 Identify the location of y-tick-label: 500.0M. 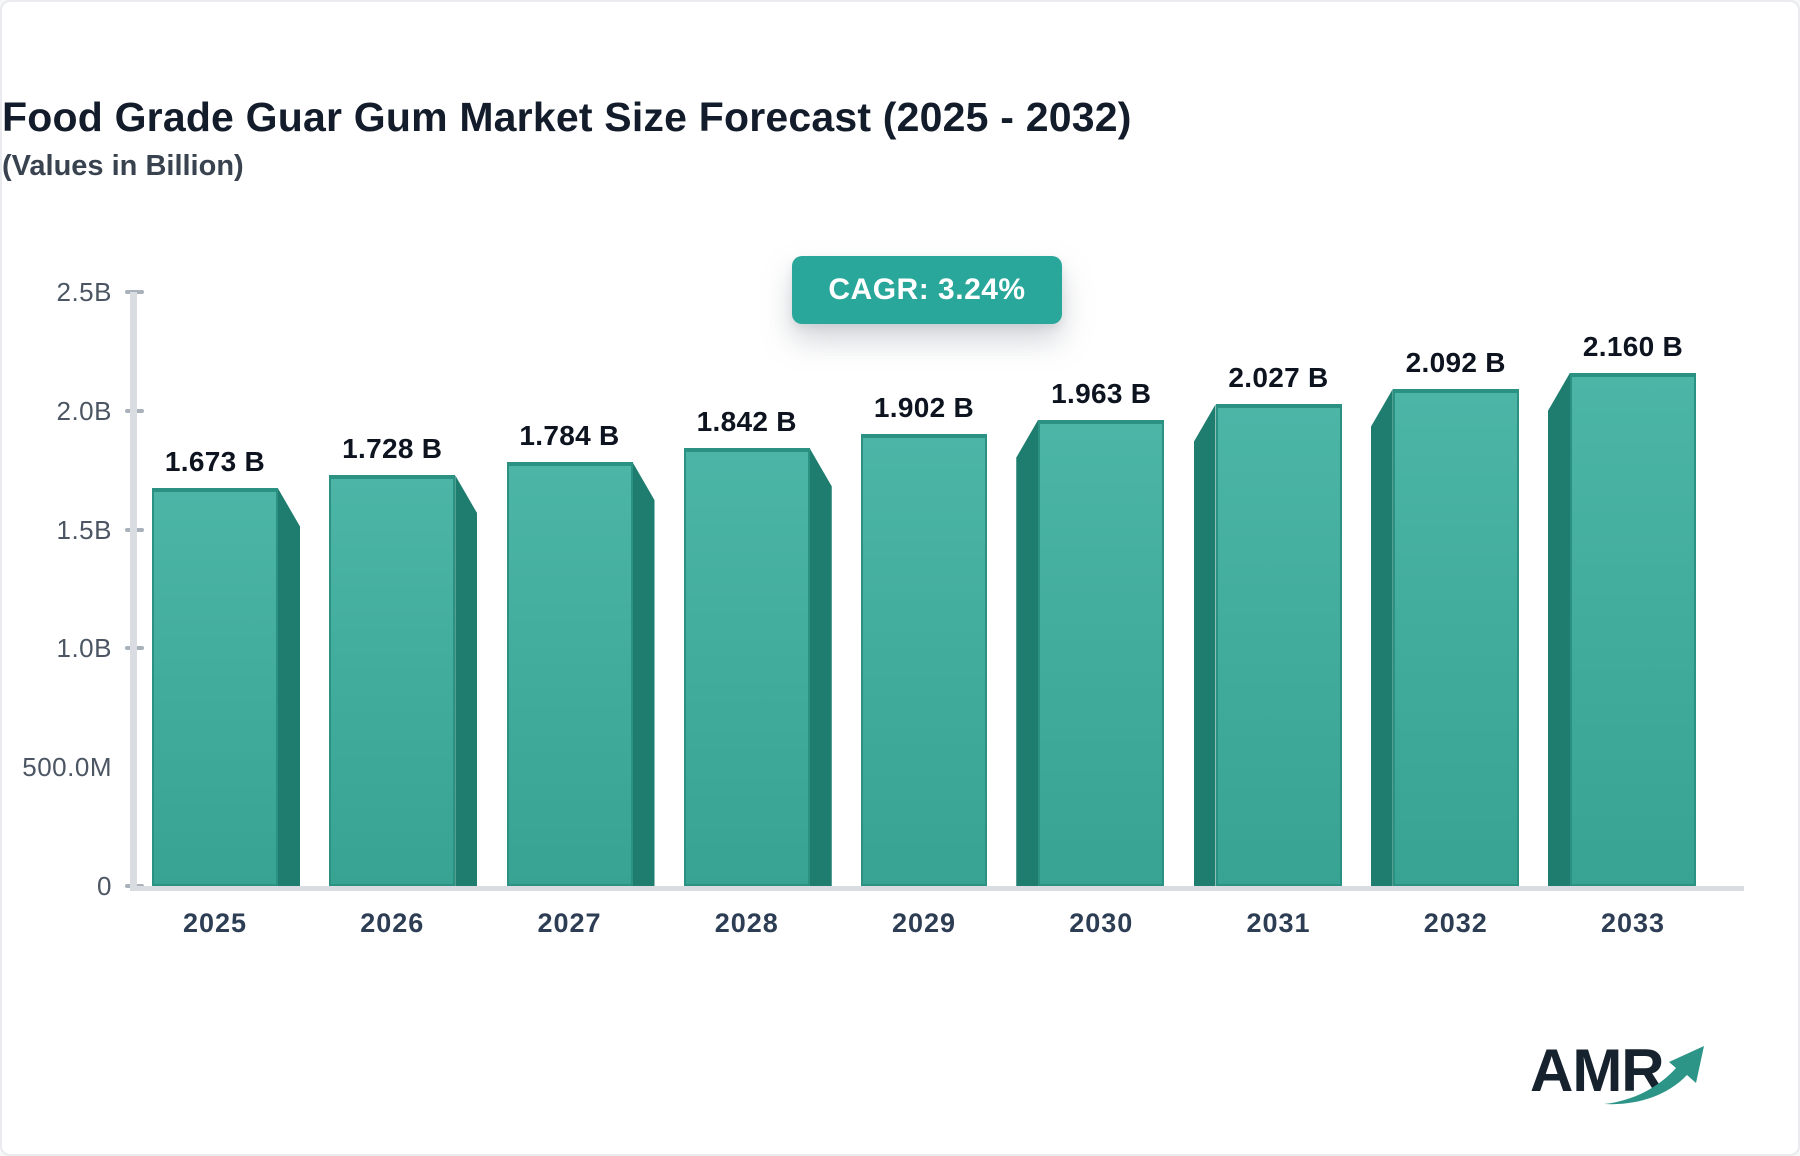
(67, 767).